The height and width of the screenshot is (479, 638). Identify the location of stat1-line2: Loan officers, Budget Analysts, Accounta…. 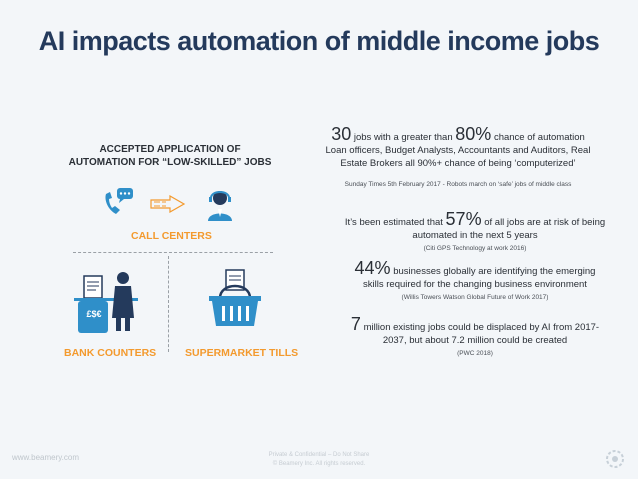
(458, 150).